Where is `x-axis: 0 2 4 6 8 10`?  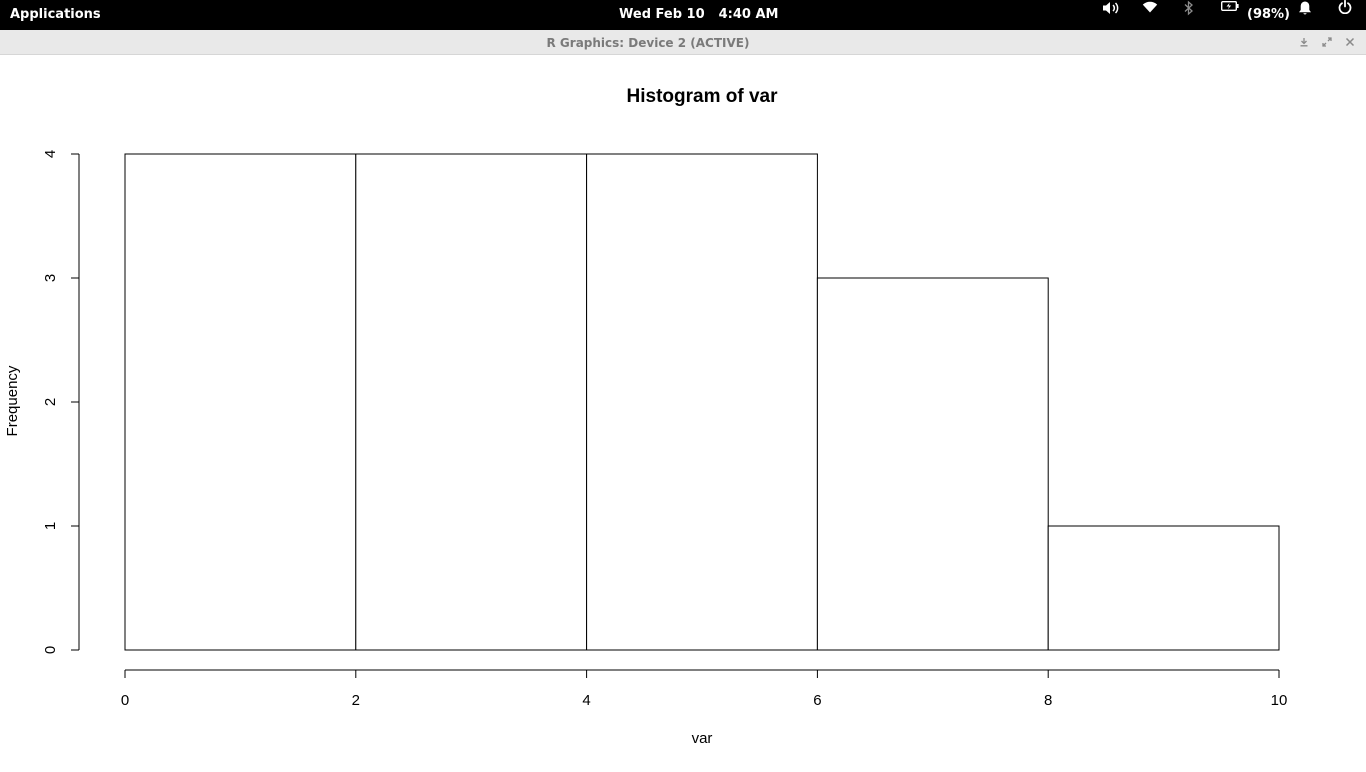
x-axis: 0 2 4 6 8 10 is located at coordinates (704, 689).